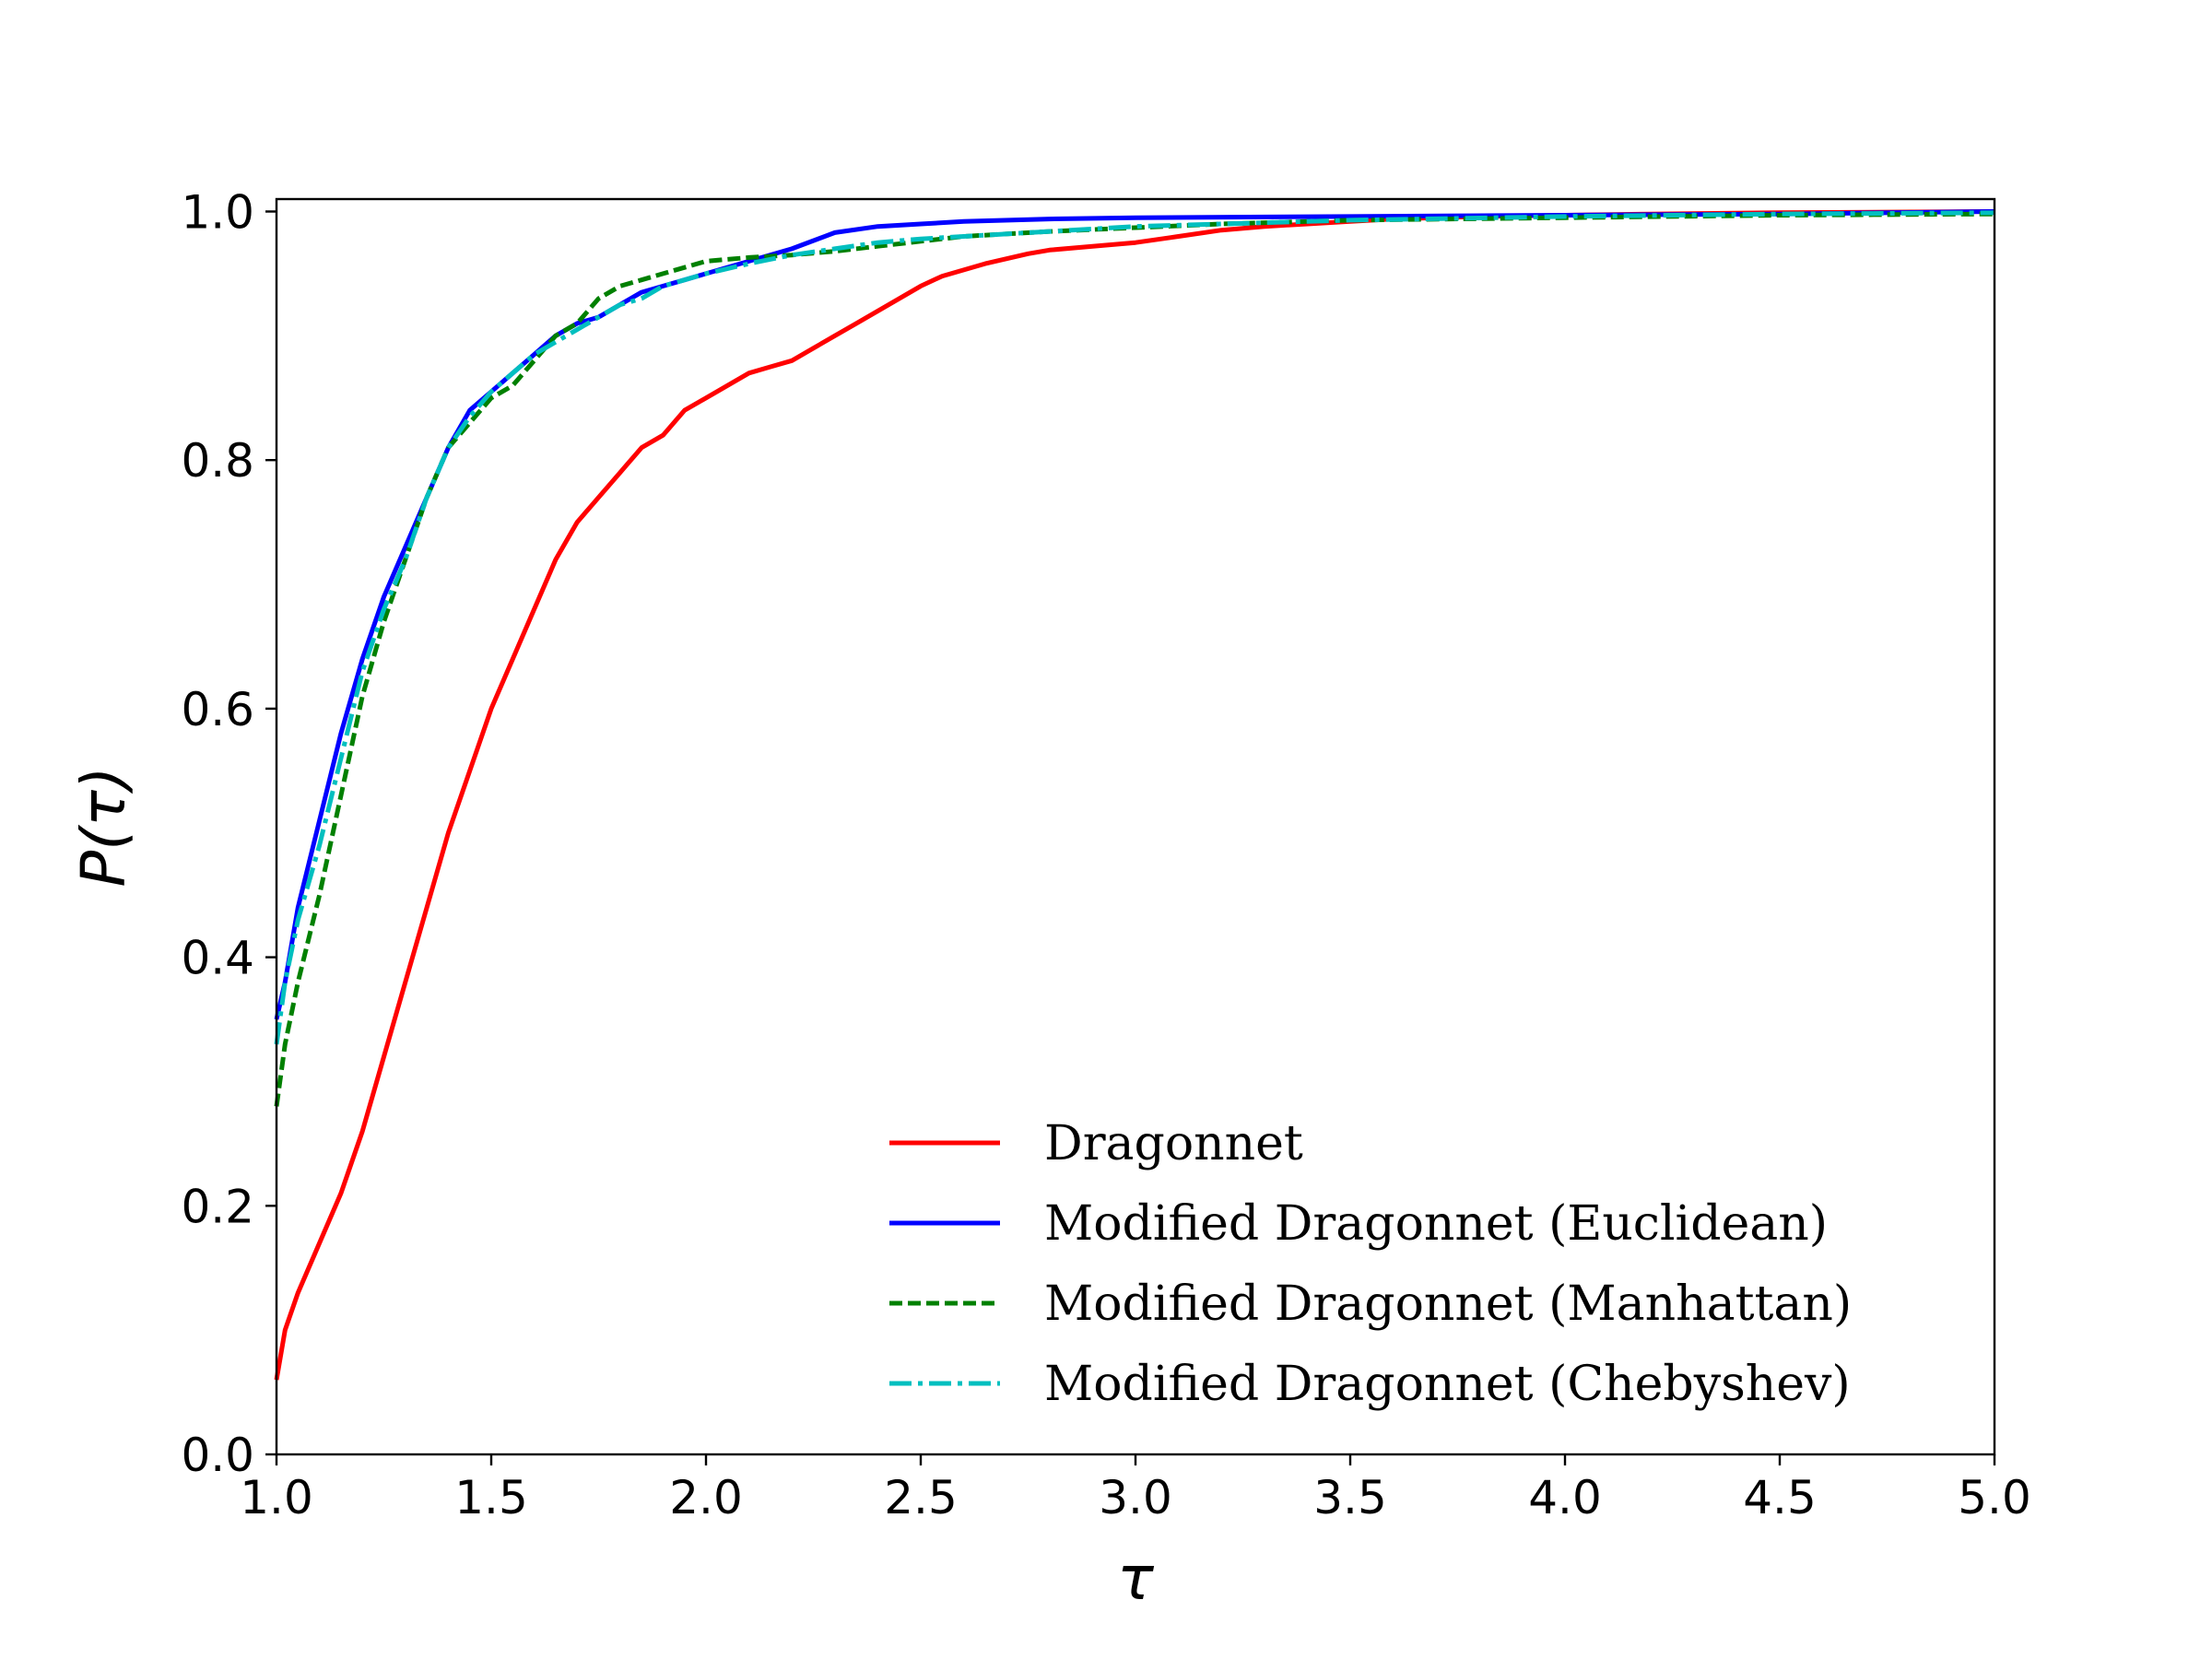 The width and height of the screenshot is (2212, 1659). What do you see at coordinates (1173, 1143) in the screenshot?
I see `legend-label-0: Dragonnet` at bounding box center [1173, 1143].